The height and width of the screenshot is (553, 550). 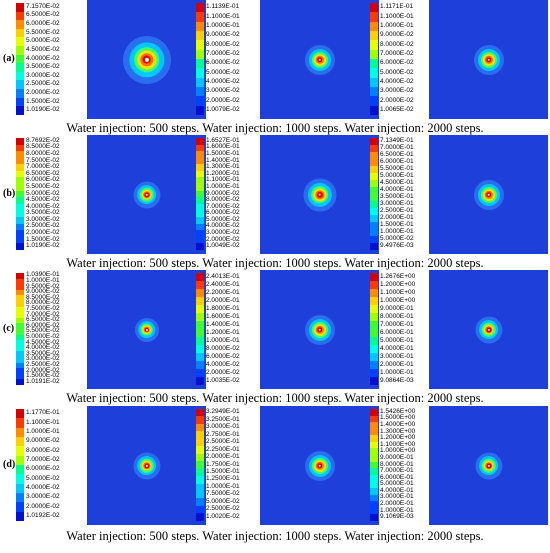 I want to click on row-label: (a), so click(x=9, y=58).